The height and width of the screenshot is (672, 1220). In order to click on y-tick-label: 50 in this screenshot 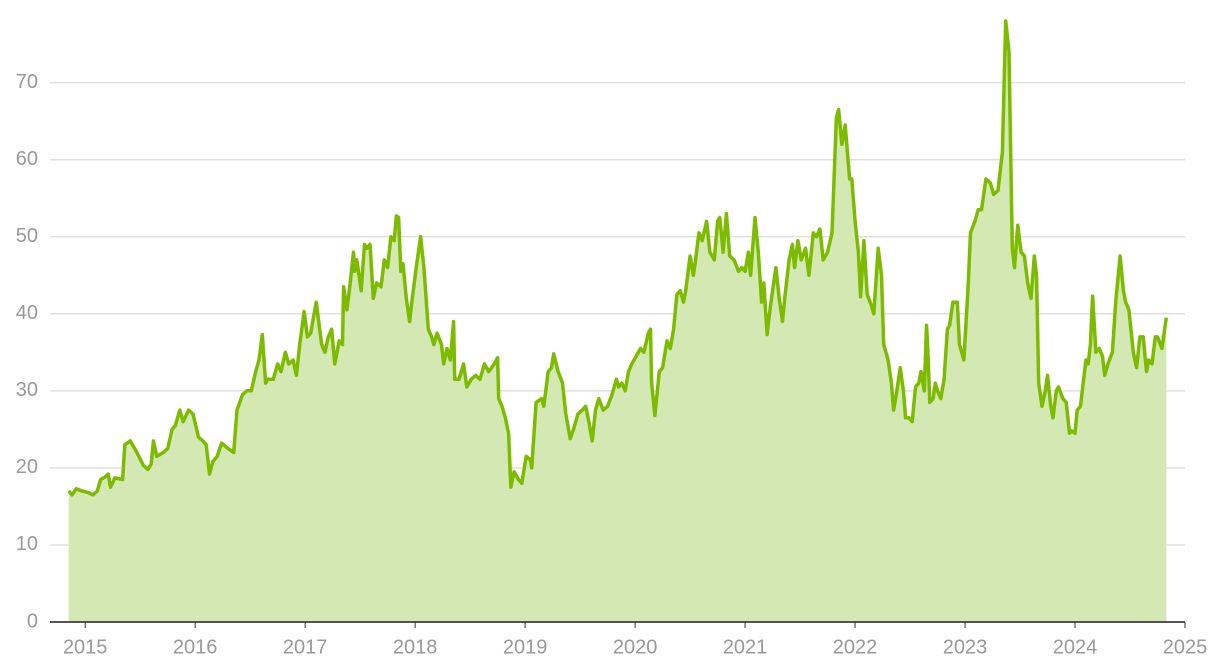, I will do `click(27, 236)`.